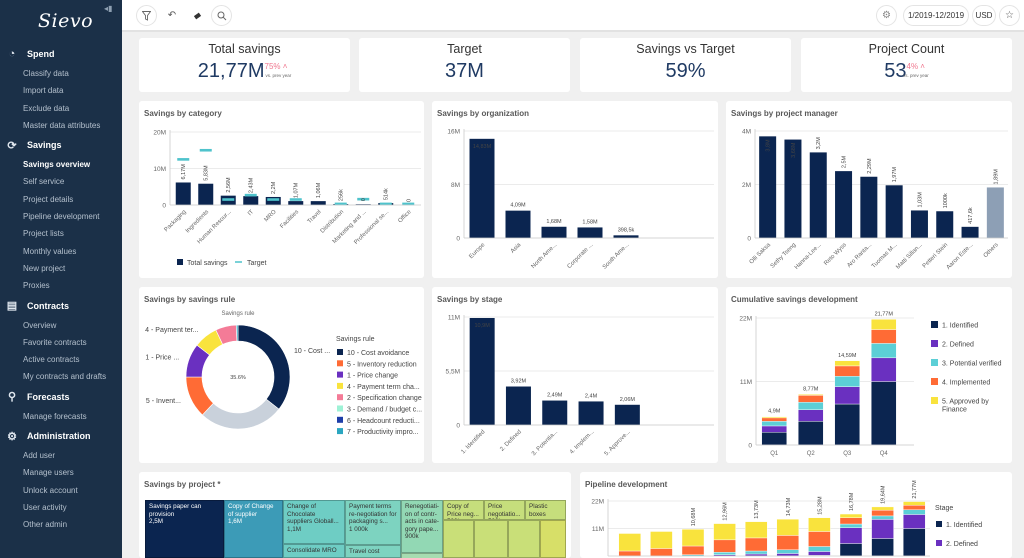 This screenshot has width=1024, height=558. What do you see at coordinates (463, 510) in the screenshot?
I see `treemap-cell: Copy of Price neg...500k` at bounding box center [463, 510].